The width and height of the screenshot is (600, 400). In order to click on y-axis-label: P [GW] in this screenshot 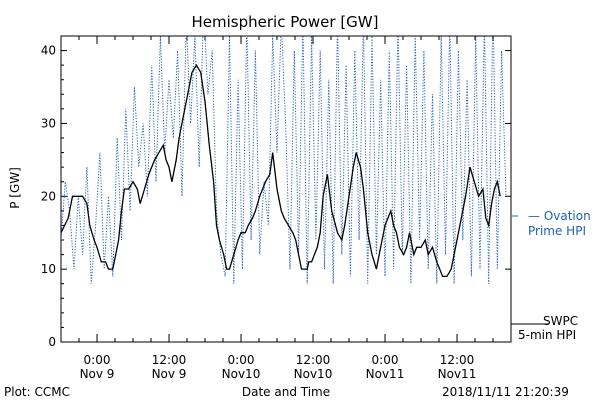, I will do `click(15, 188)`.